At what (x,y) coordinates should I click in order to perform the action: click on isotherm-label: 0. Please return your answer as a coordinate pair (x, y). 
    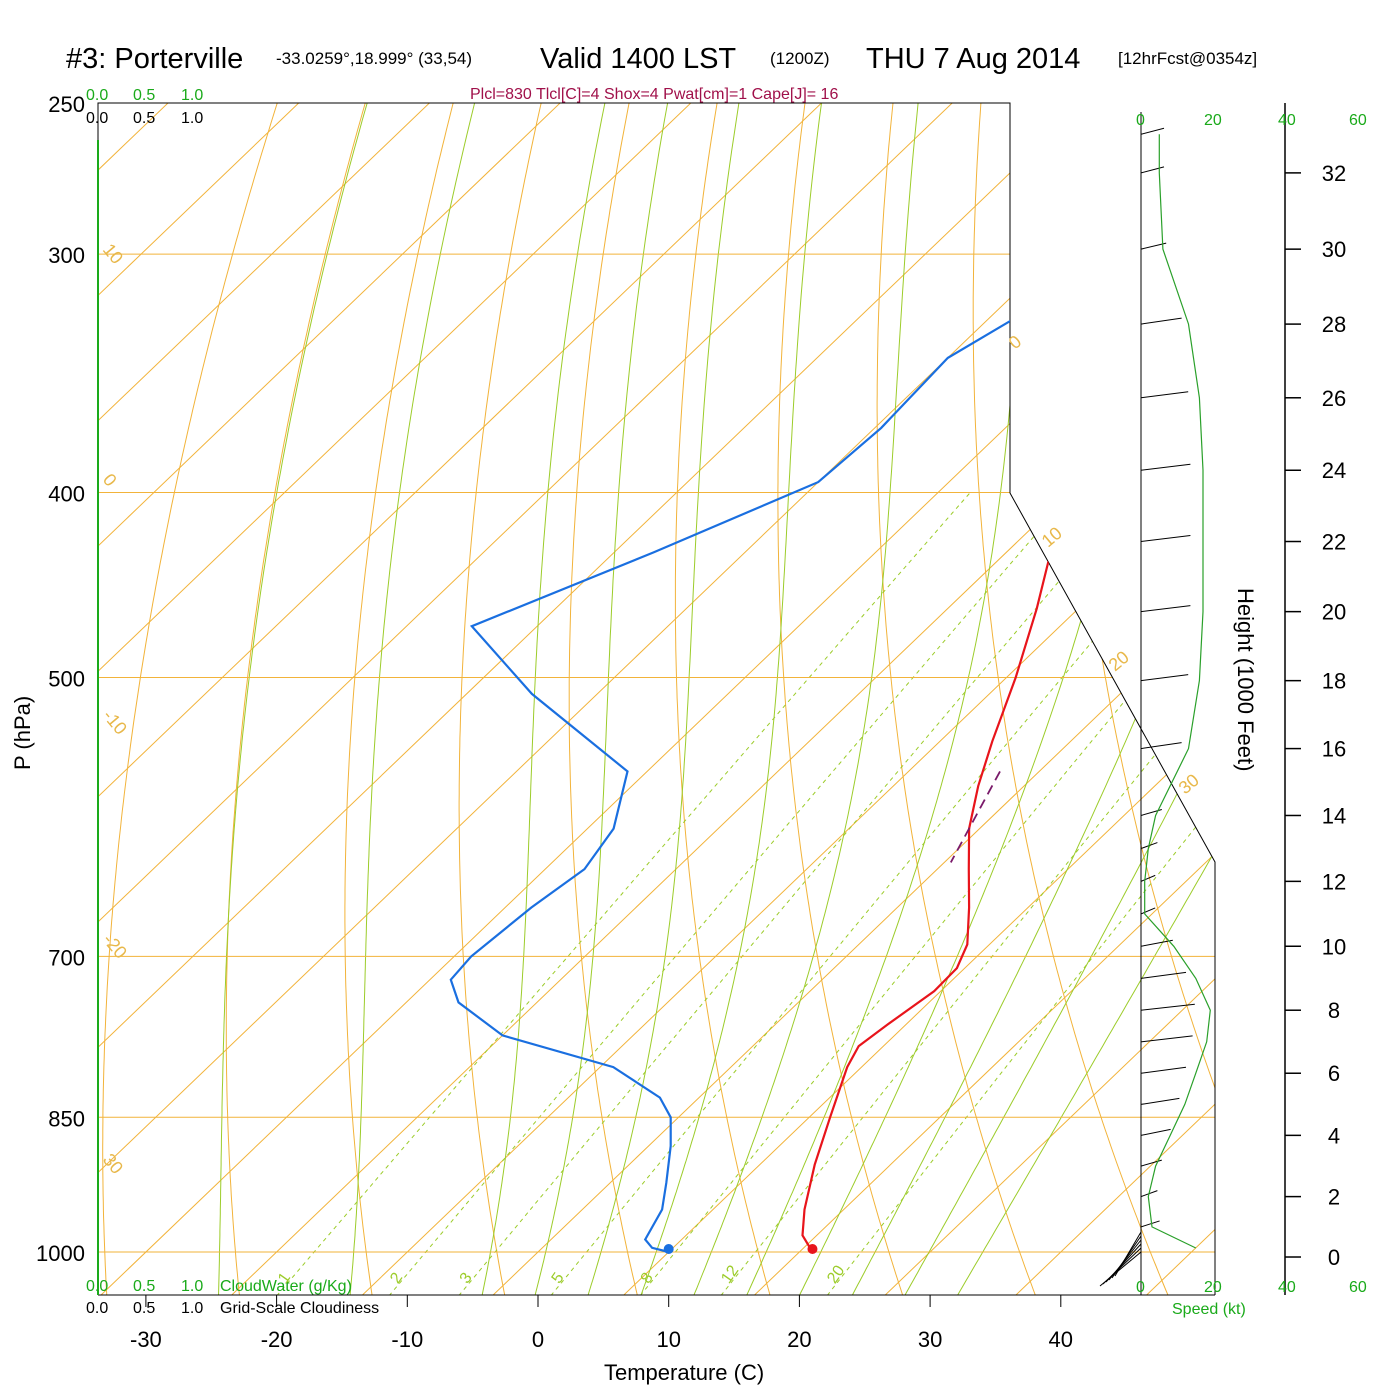
    Looking at the image, I should click on (1015, 342).